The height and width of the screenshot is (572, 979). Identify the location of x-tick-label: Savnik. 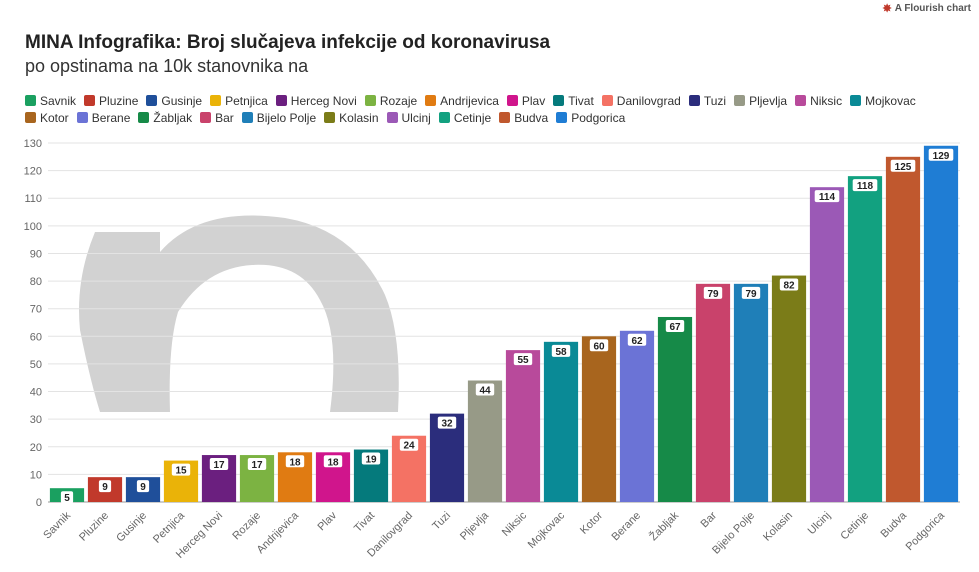
(57, 525).